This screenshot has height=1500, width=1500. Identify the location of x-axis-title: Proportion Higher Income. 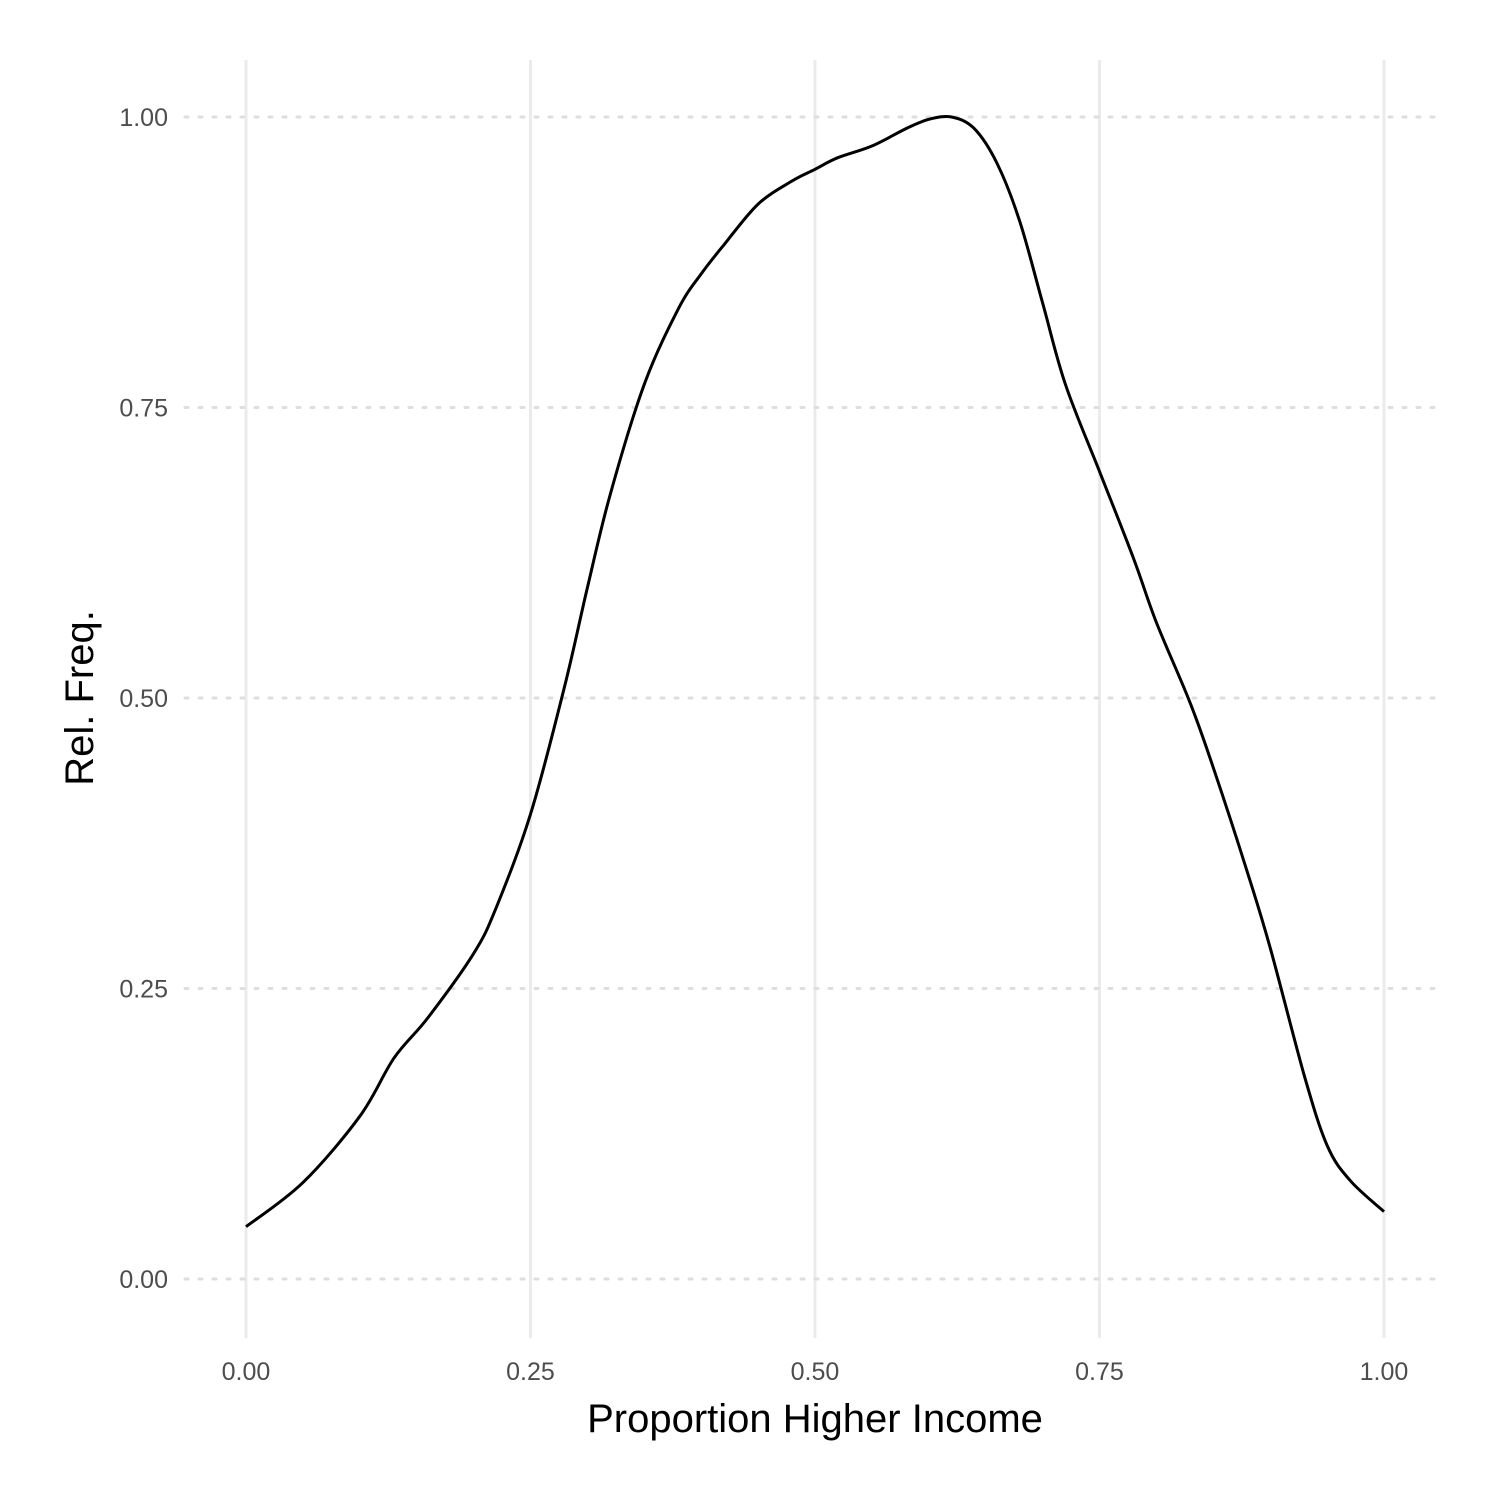
(815, 1419).